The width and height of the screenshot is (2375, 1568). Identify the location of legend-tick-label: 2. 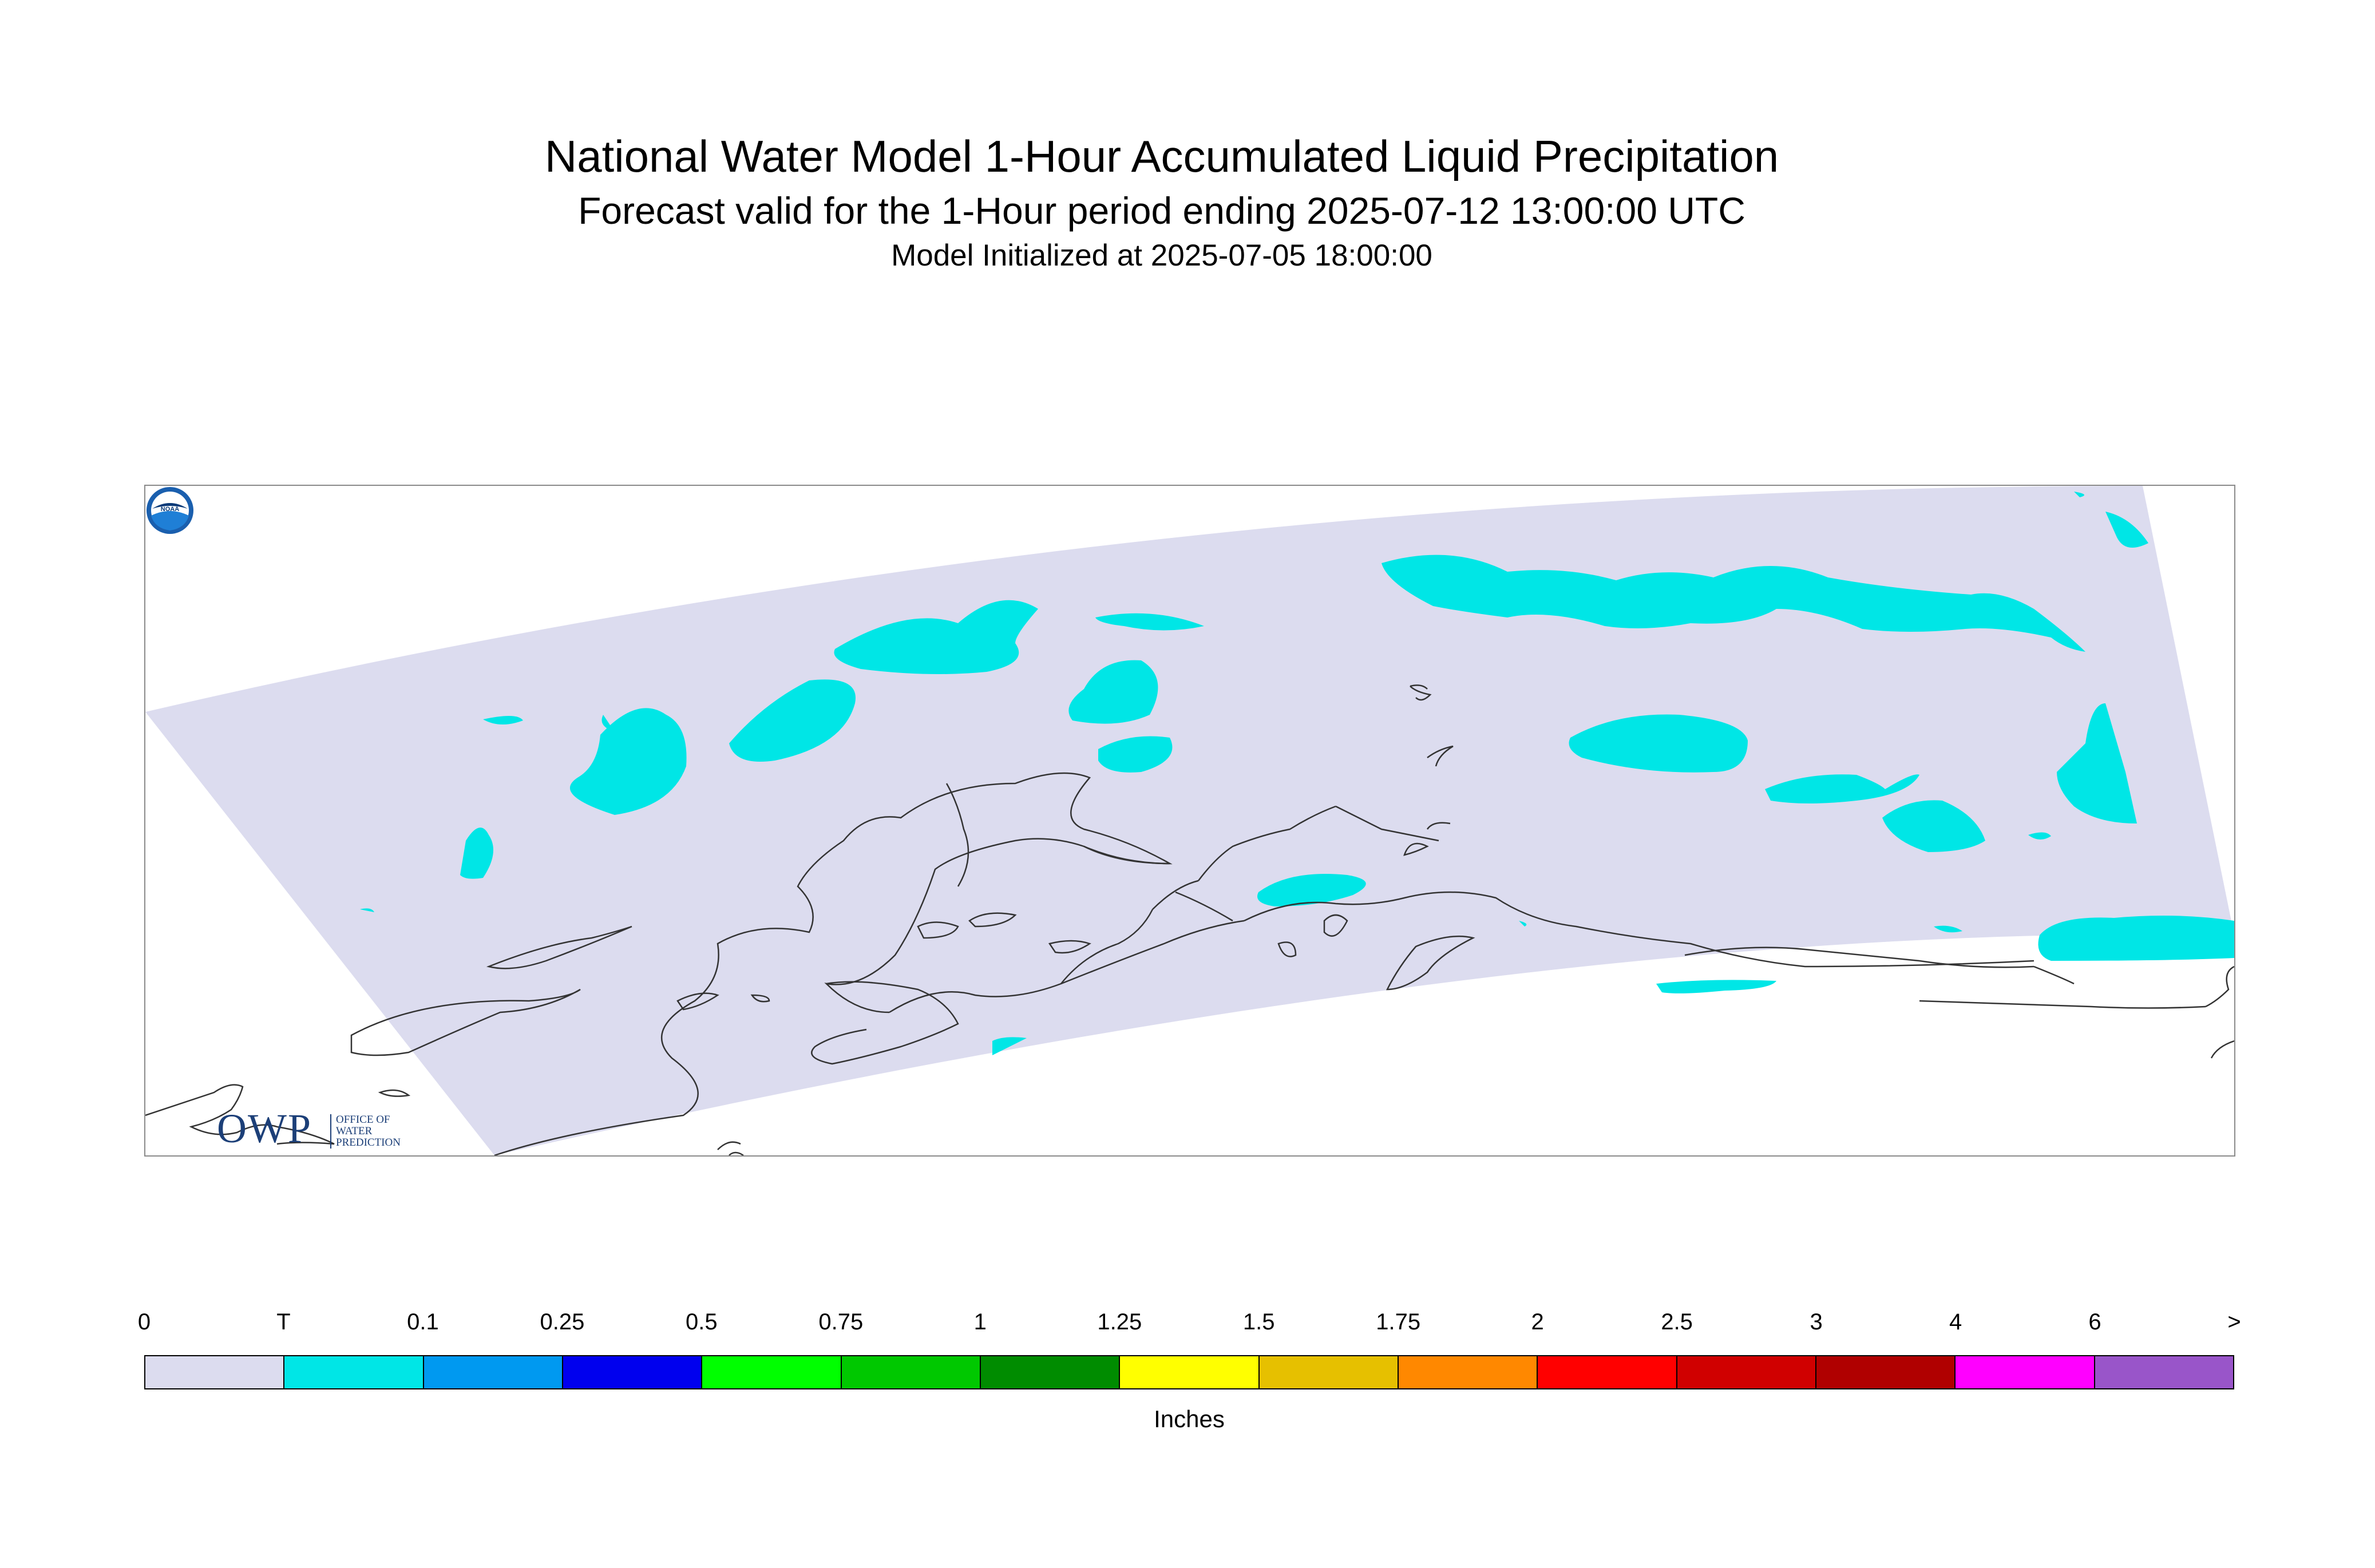
(1538, 1322).